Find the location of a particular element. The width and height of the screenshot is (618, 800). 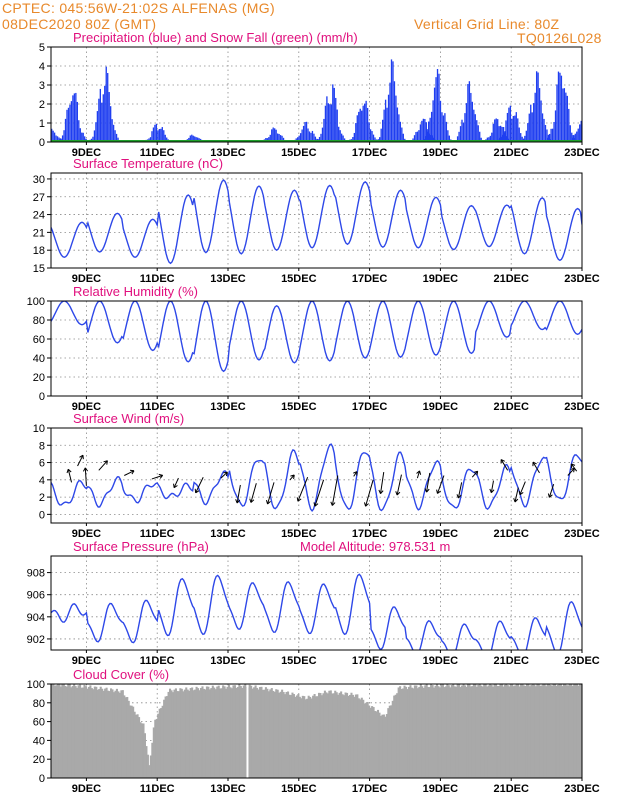

y-tick-label: 1 is located at coordinates (42, 124).